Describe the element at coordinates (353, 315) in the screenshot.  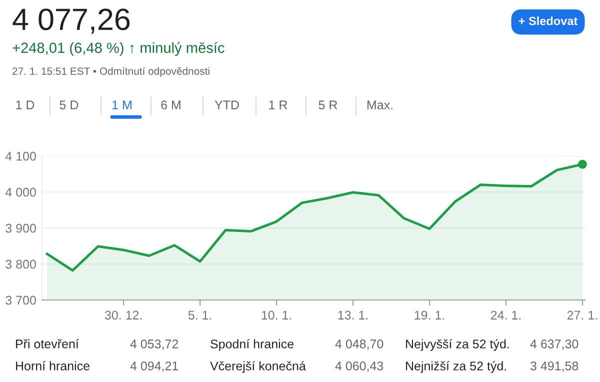
I see `x-tick-label: 13. 1.` at that location.